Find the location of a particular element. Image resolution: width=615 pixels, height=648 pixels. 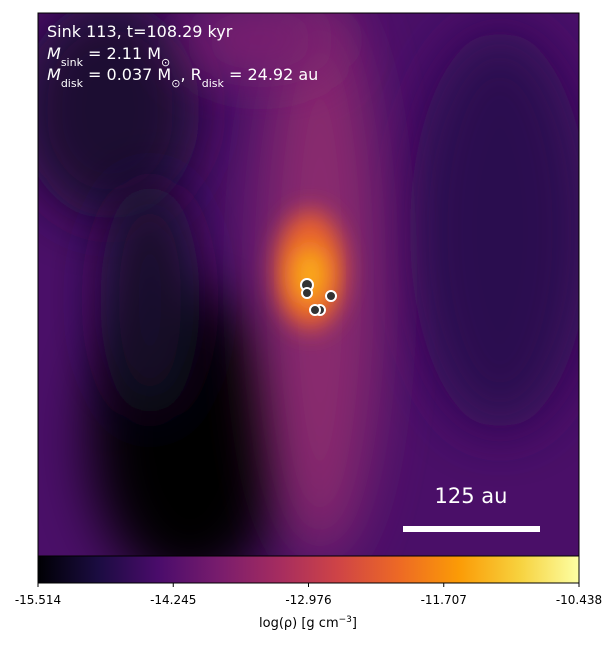

disk-info: Mdisk = 0.037 M⊙, Rdisk = 24.92 au is located at coordinates (182, 77).